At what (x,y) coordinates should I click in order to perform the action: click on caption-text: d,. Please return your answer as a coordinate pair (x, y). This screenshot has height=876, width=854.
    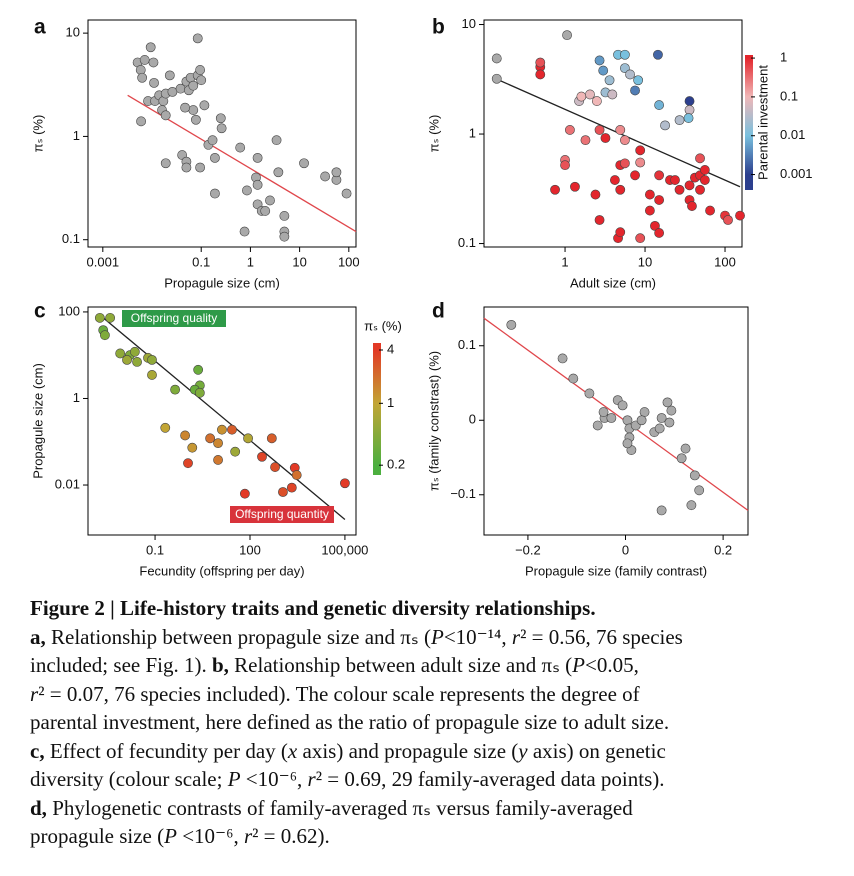
    Looking at the image, I should click on (38, 807).